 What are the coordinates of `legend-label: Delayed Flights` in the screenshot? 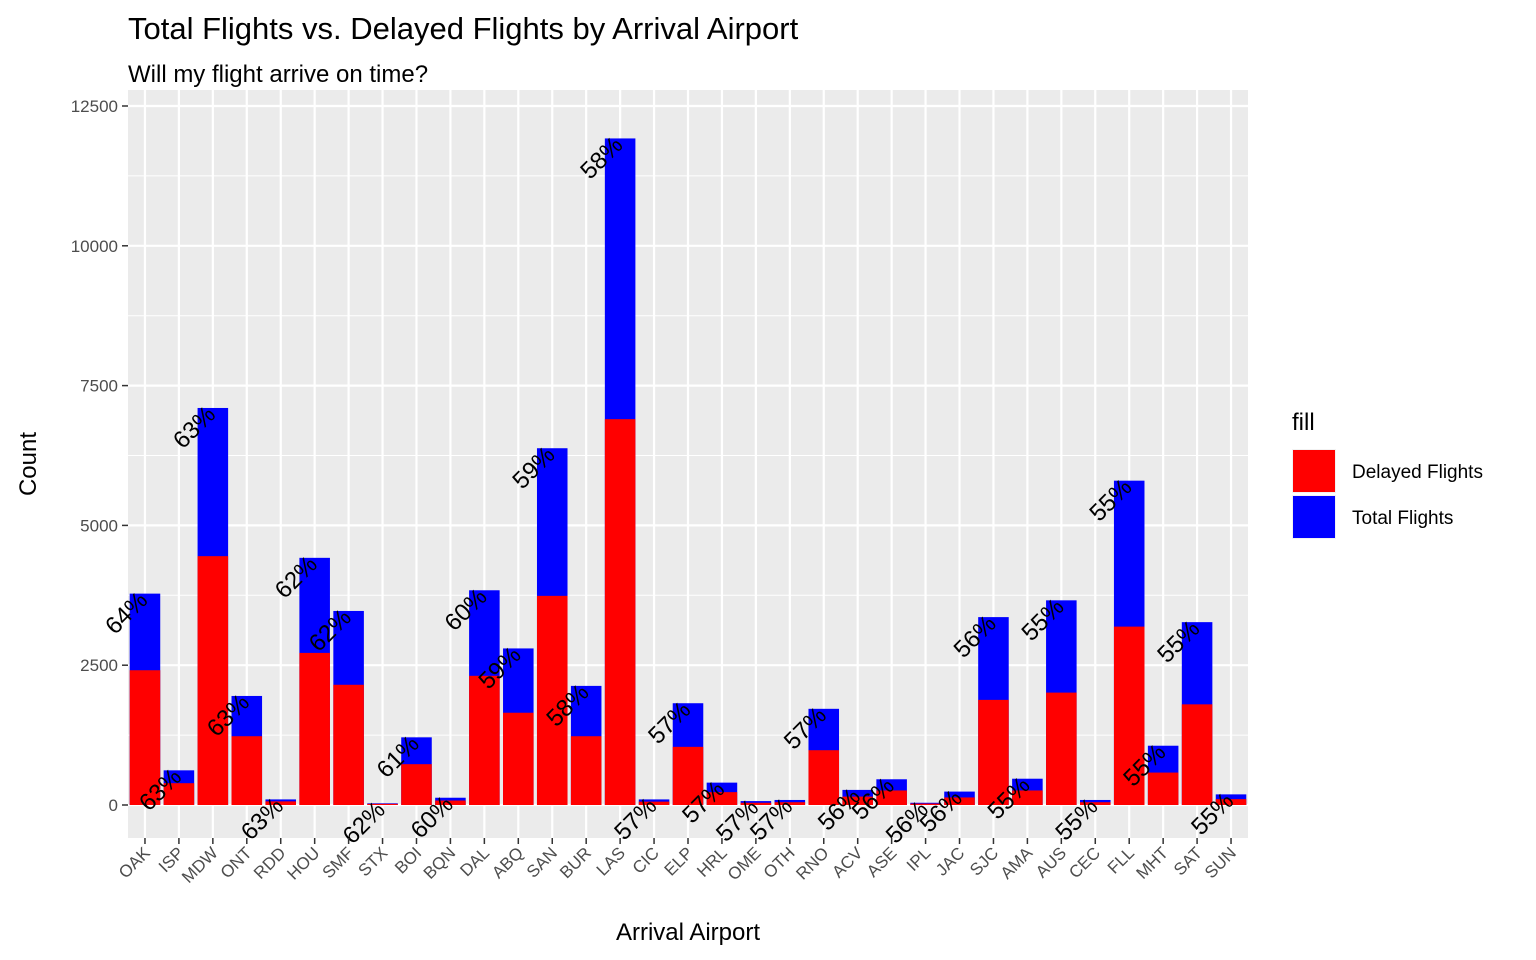 It's located at (1417, 472).